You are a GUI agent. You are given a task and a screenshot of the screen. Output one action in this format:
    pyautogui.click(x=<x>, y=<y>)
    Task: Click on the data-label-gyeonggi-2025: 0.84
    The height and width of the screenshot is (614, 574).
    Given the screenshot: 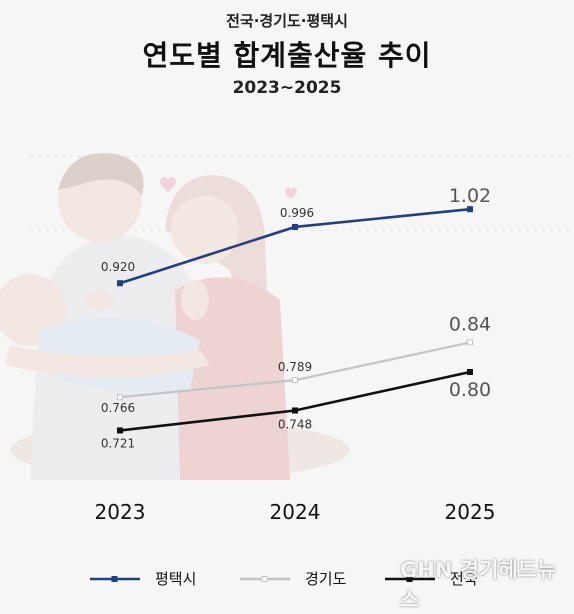 What is the action you would take?
    pyautogui.click(x=470, y=324)
    